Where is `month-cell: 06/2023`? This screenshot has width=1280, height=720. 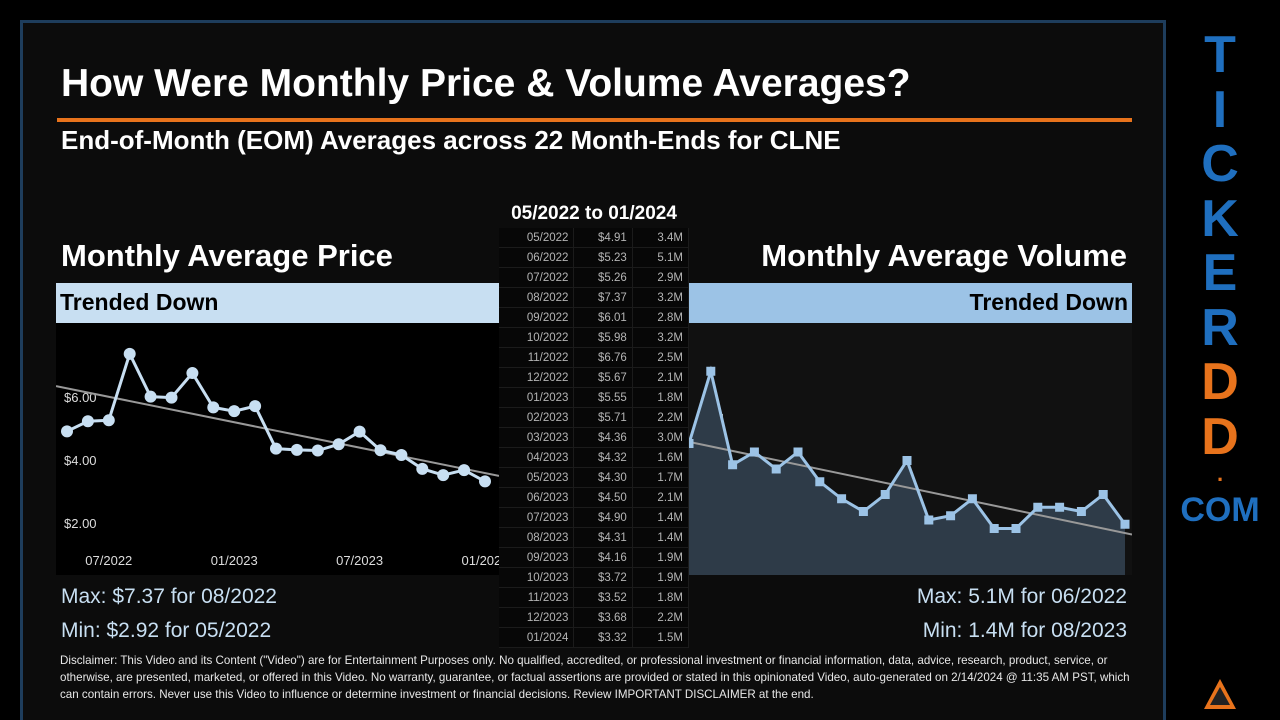 month-cell: 06/2023 is located at coordinates (537, 497).